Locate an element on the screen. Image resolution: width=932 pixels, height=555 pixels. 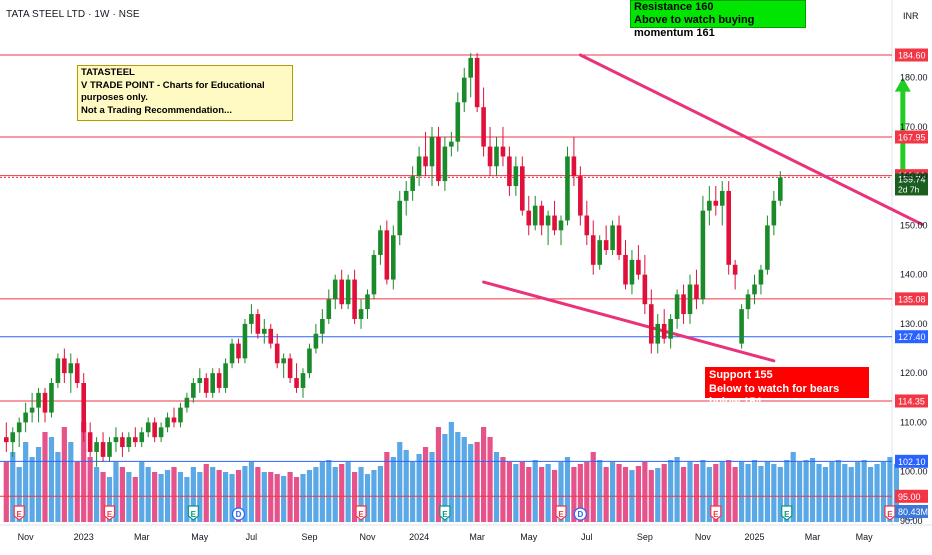
currency-label: INR is located at coordinates (911, 16).